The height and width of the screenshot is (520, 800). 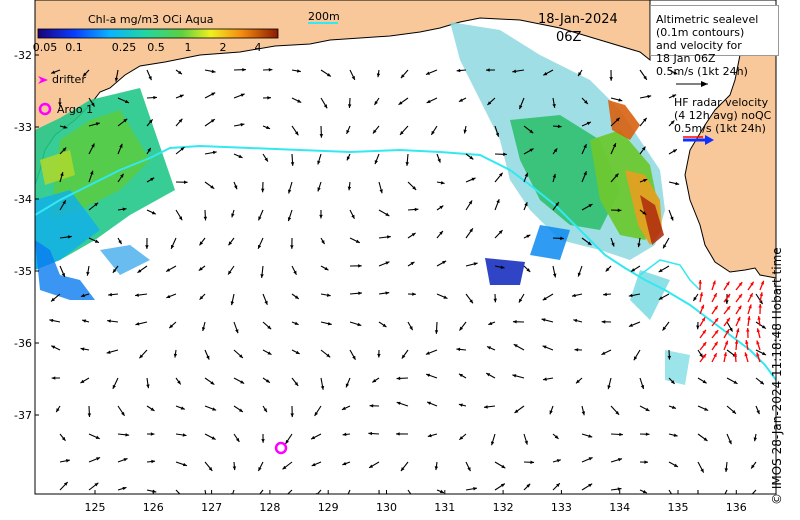 I want to click on colorbar-tick-label: 4, so click(x=258, y=47).